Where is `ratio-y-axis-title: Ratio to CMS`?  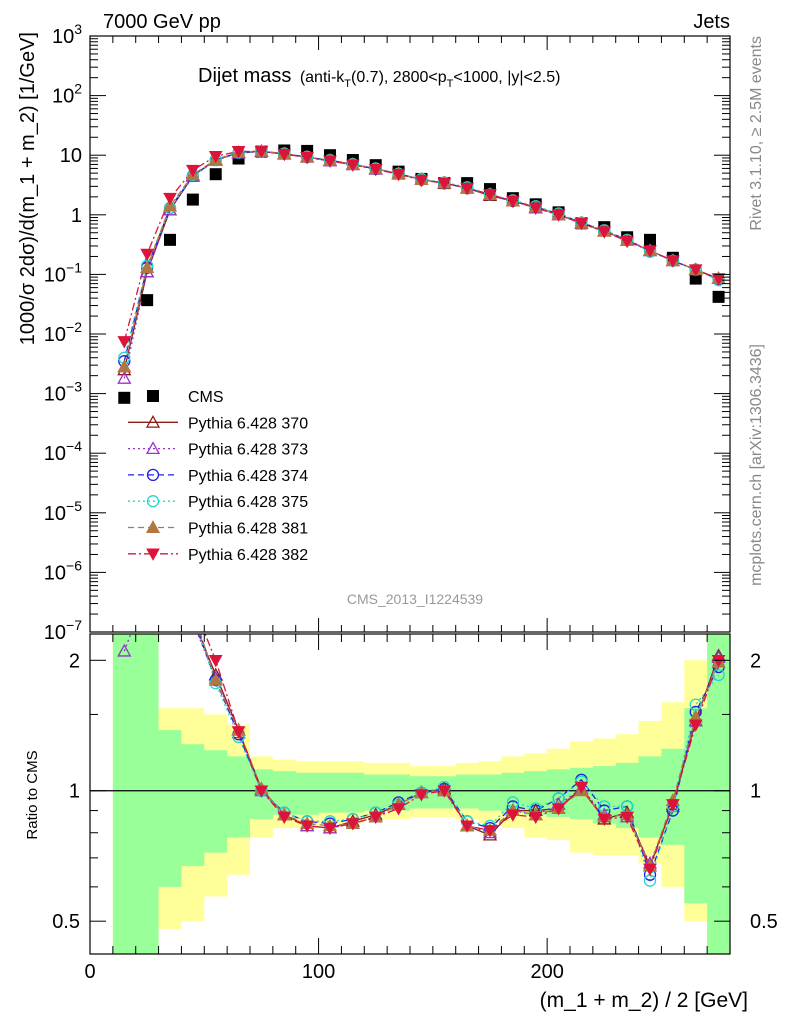
ratio-y-axis-title: Ratio to CMS is located at coordinates (32, 794).